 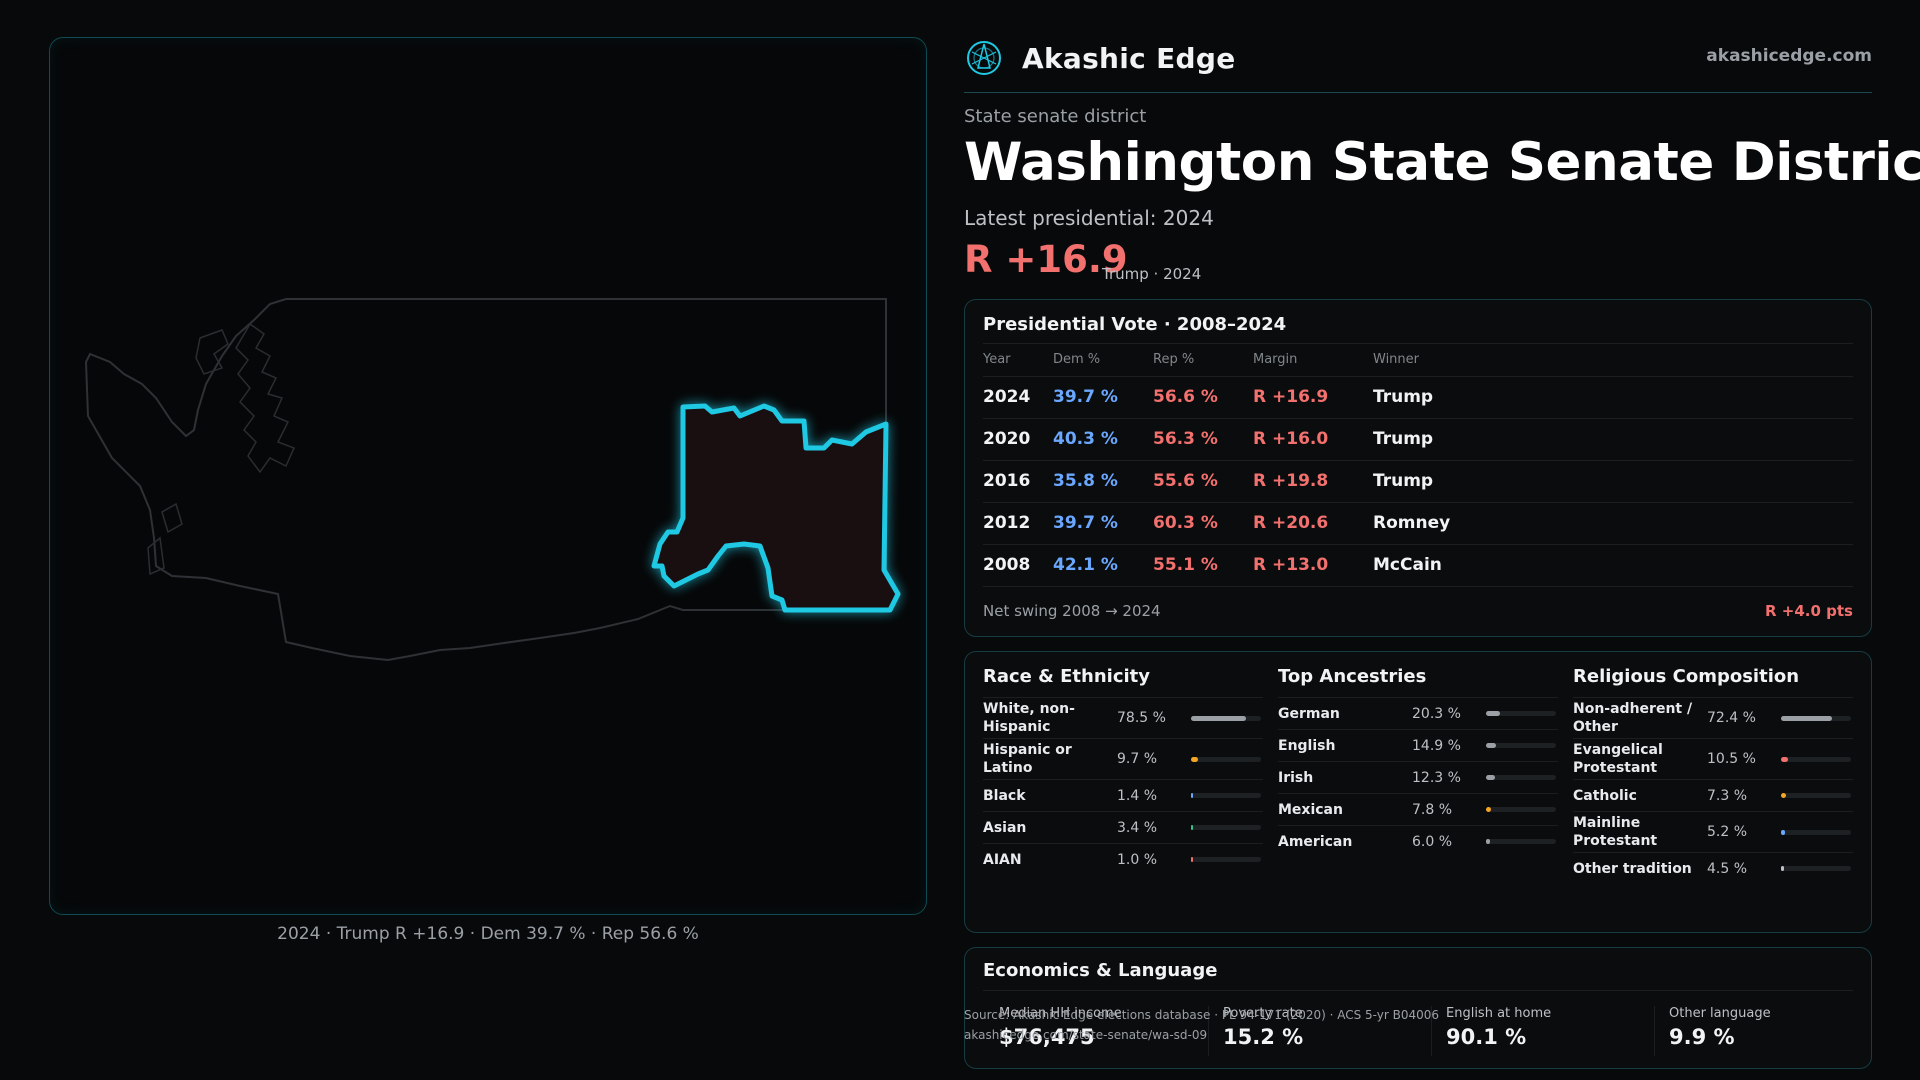 What do you see at coordinates (265, 398) in the screenshot?
I see `puget-sound-shape` at bounding box center [265, 398].